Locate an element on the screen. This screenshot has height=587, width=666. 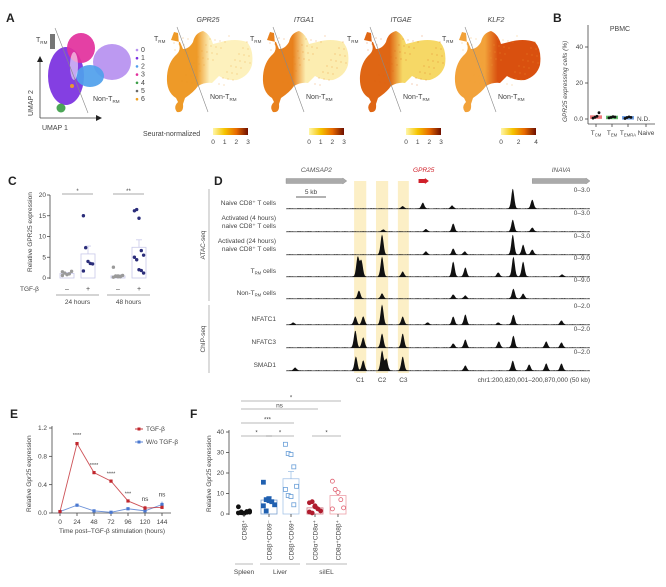
y-tick-label: 10 is located at coordinates (221, 494).